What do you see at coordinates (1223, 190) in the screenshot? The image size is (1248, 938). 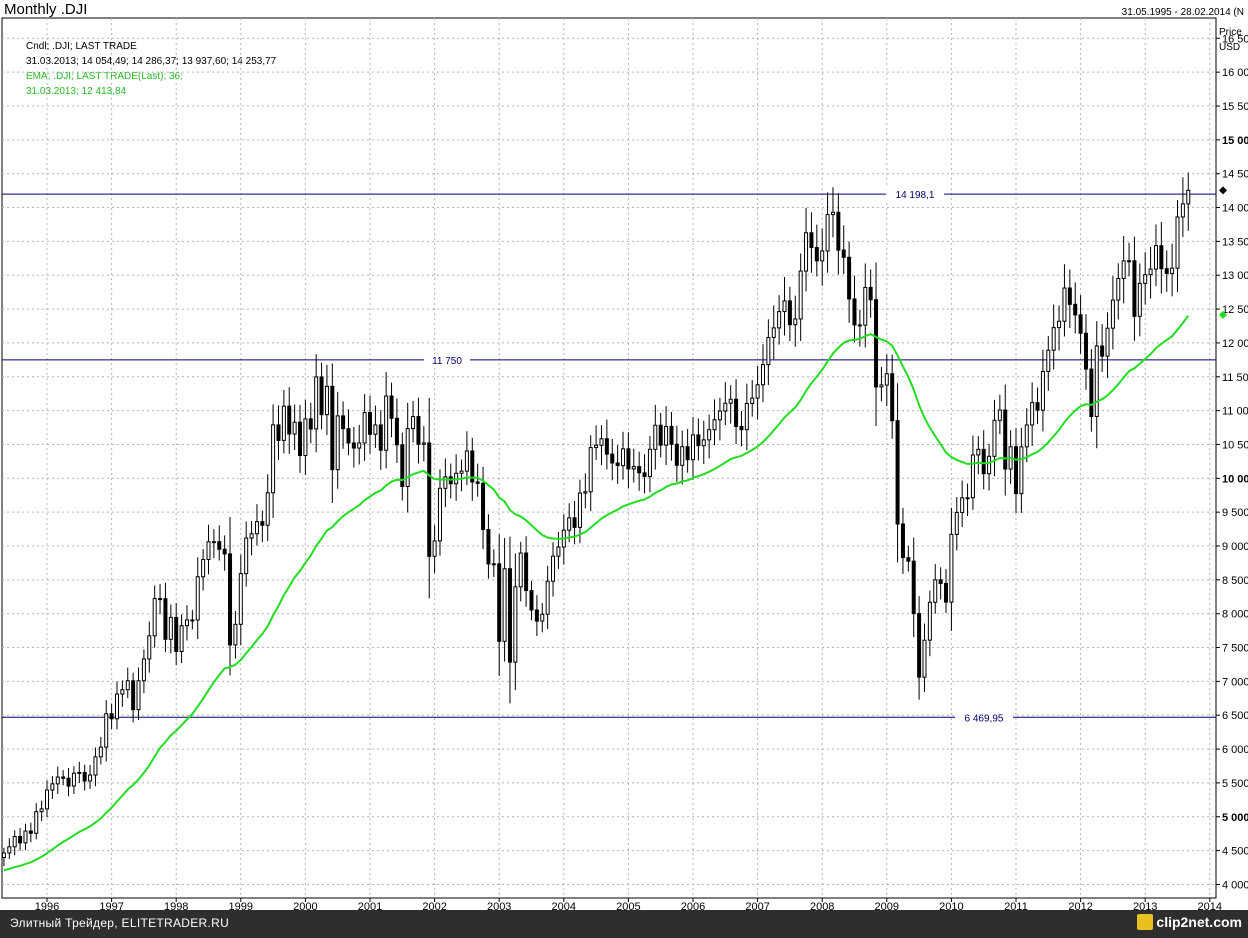 I see `last-price-marker` at bounding box center [1223, 190].